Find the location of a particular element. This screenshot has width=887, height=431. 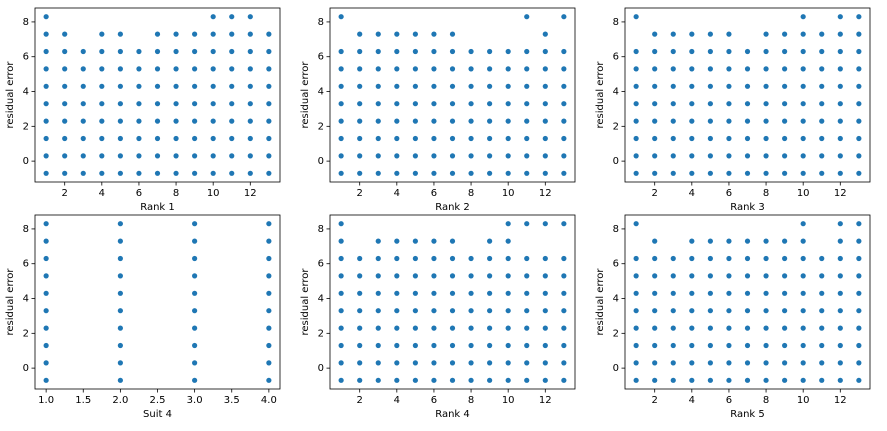

y-tick-label: 0 is located at coordinates (26, 161).